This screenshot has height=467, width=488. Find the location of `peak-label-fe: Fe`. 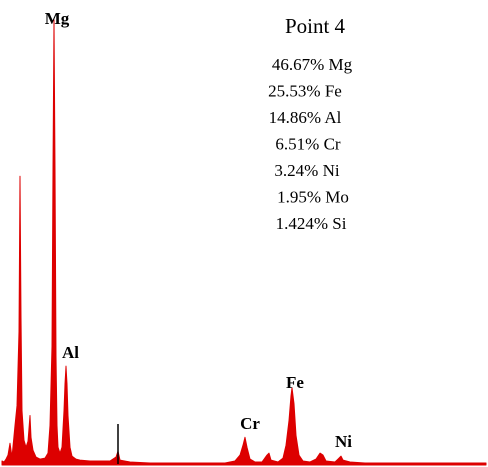

peak-label-fe: Fe is located at coordinates (295, 382).